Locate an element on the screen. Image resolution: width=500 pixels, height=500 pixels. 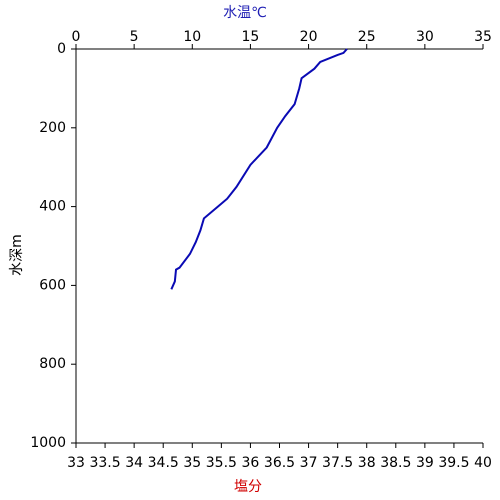
bottom-tick-label: 38.5 is located at coordinates (395, 463).